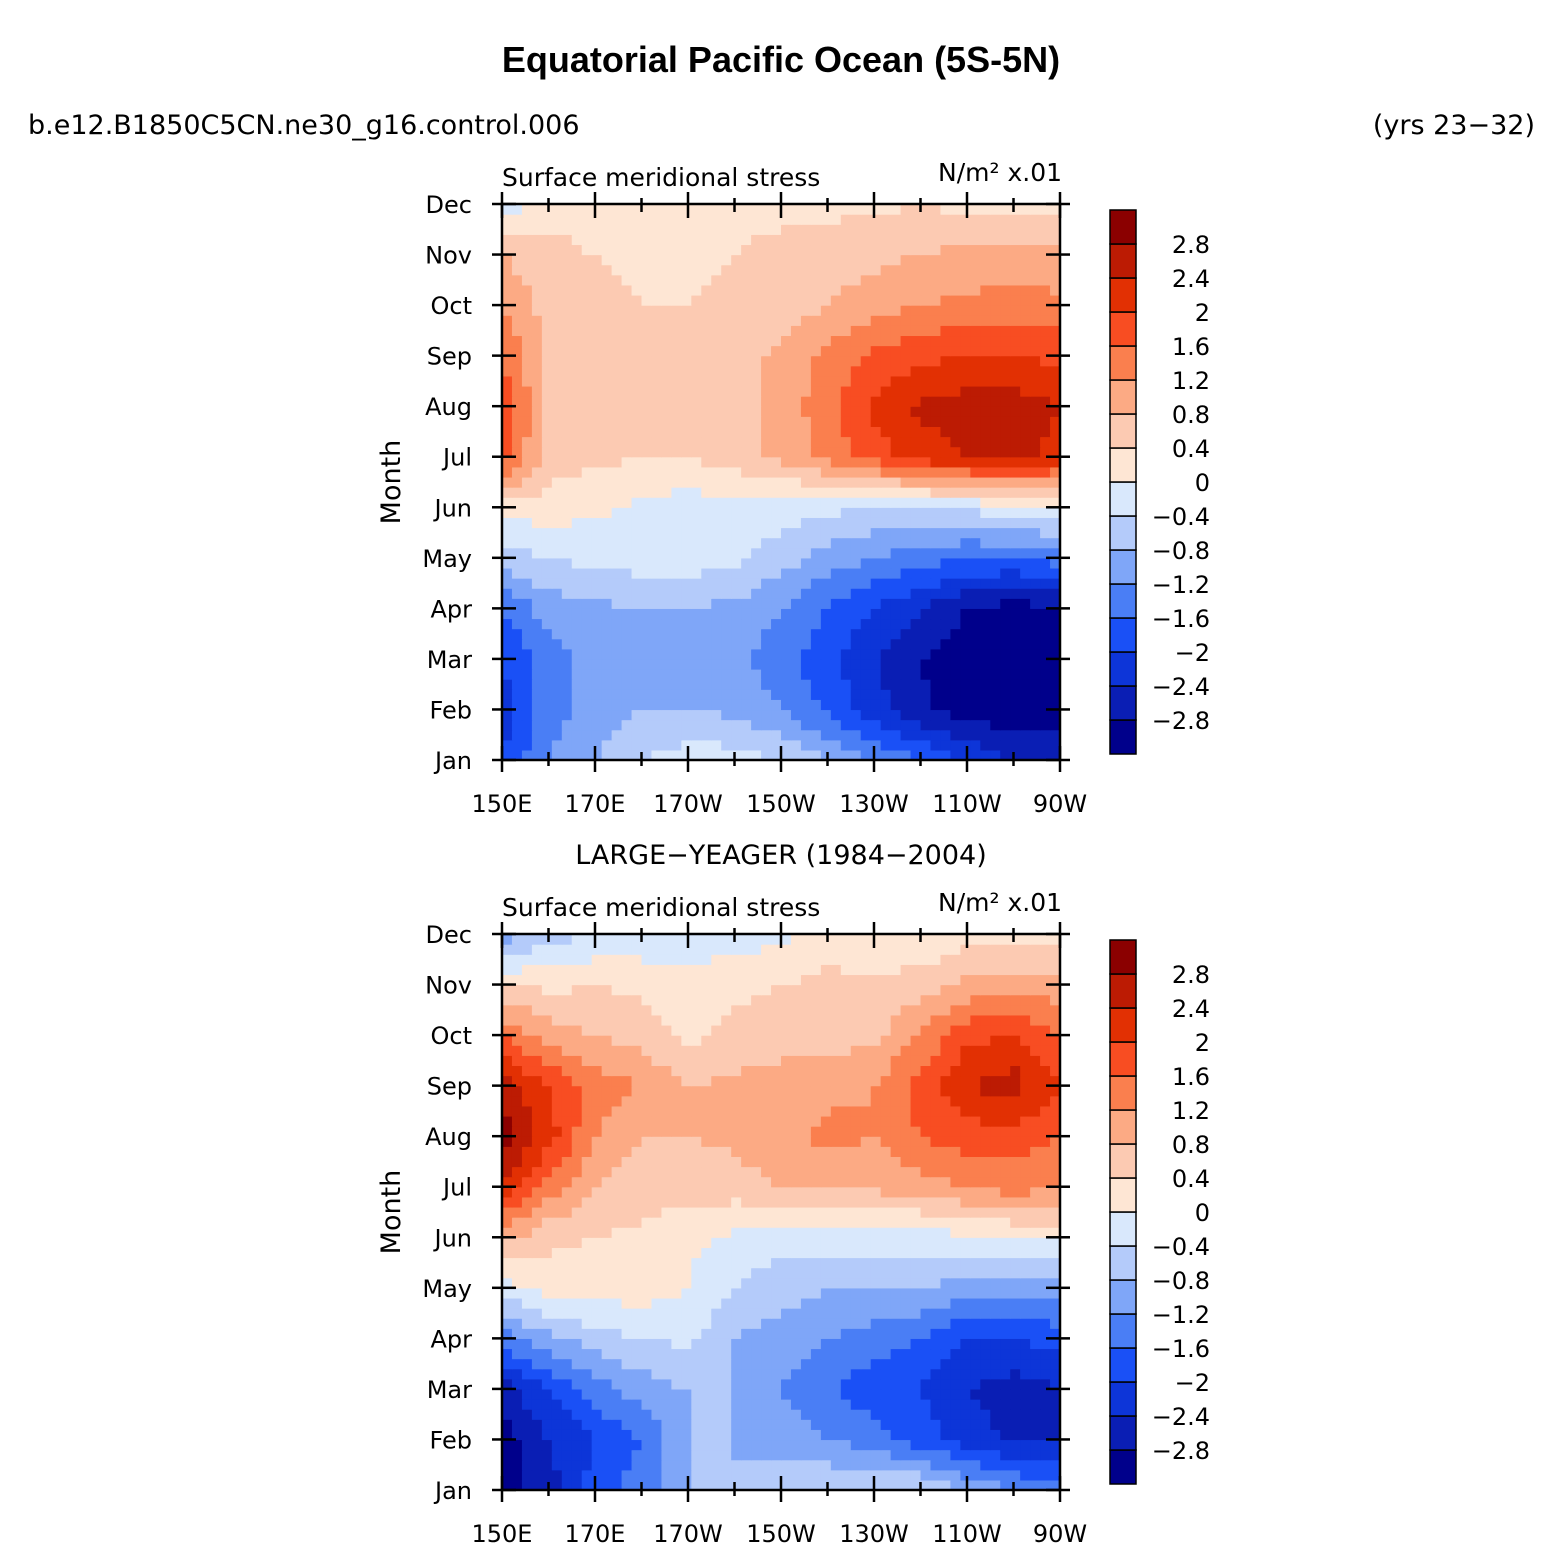 The height and width of the screenshot is (1561, 1563). I want to click on colorbar-label: −1.2, so click(1181, 585).